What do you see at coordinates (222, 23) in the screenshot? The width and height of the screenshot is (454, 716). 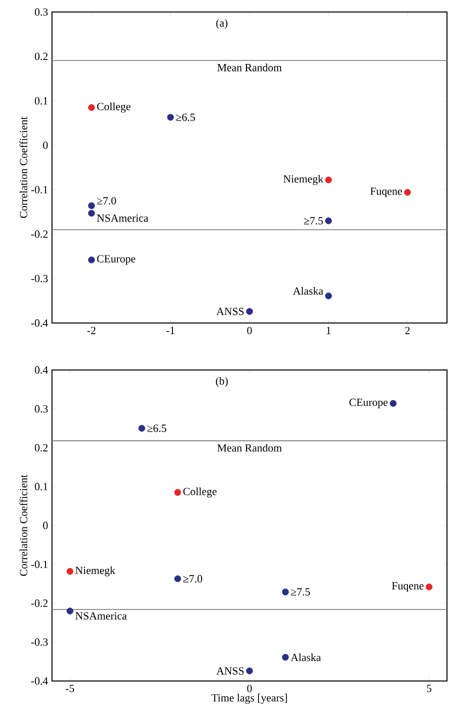 I see `text: (a)` at bounding box center [222, 23].